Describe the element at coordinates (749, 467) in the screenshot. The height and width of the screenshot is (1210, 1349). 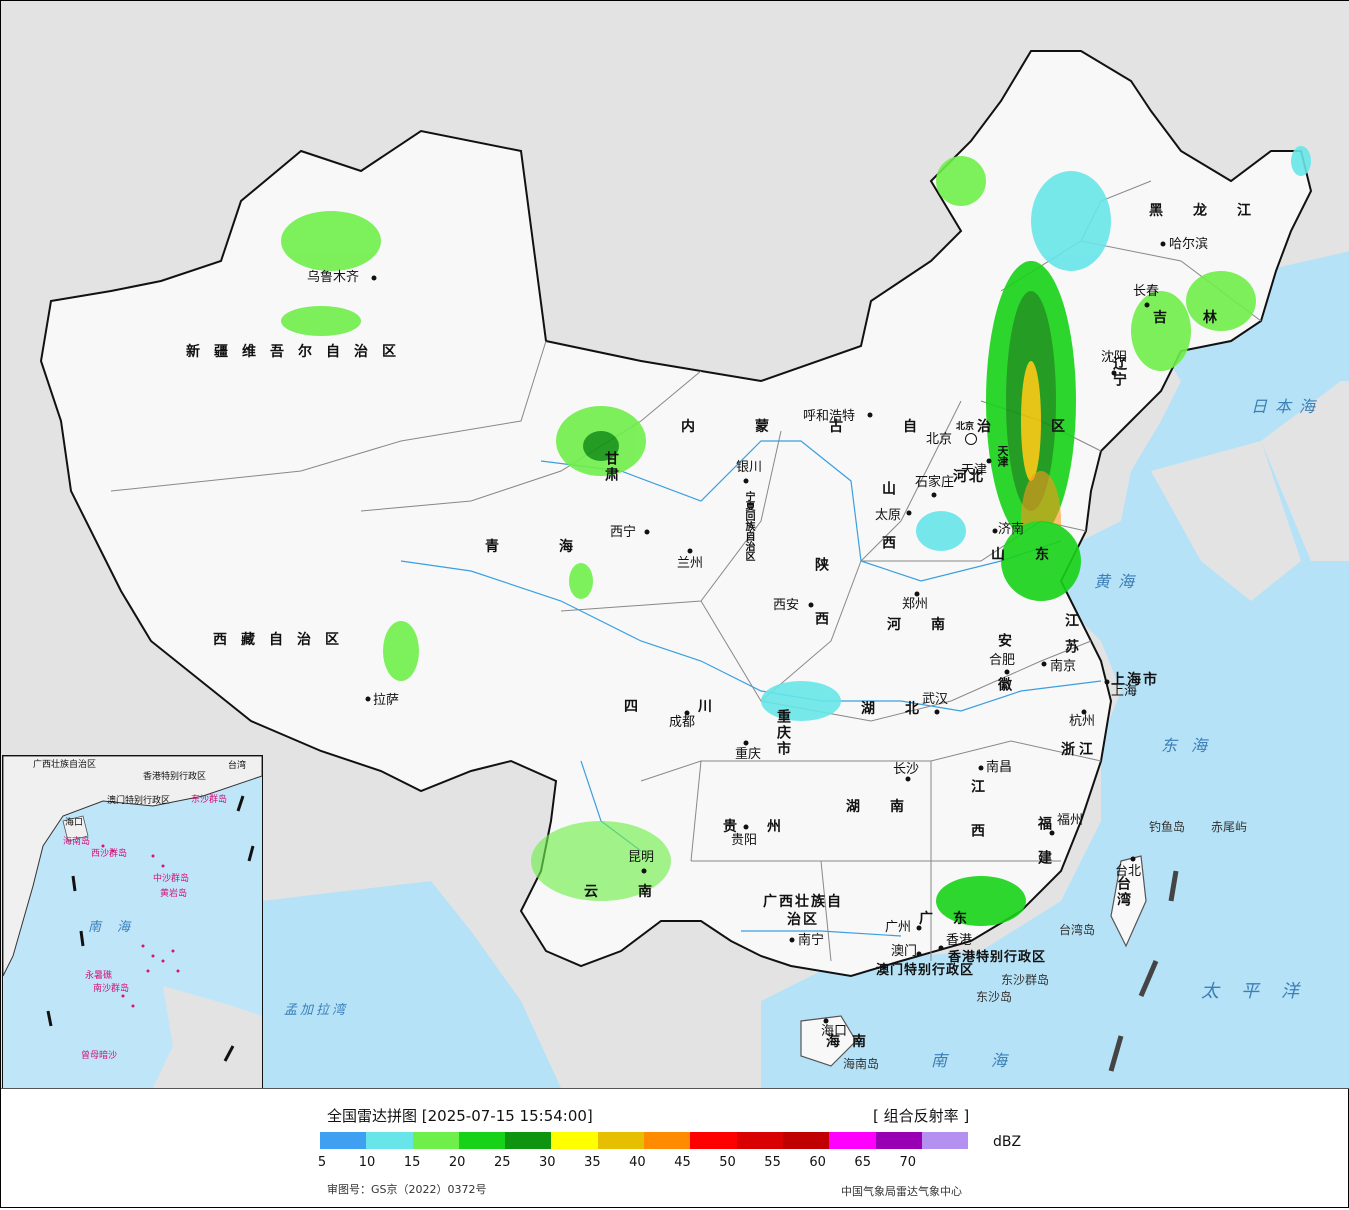
I see `city-yinchuan: 银川` at that location.